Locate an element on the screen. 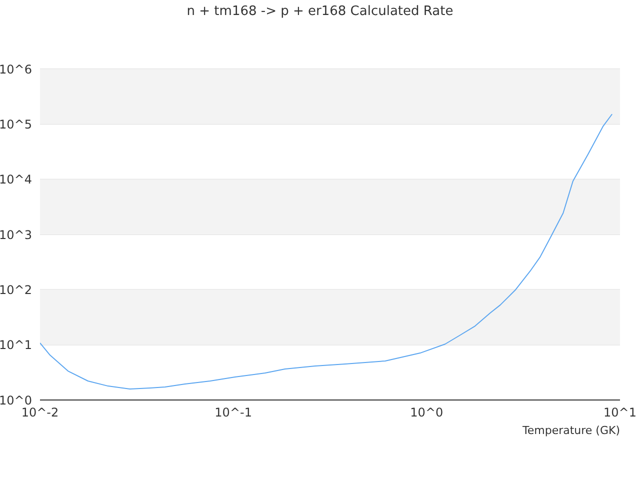 The image size is (640, 480). x-axis-title: Temperature (GK) is located at coordinates (571, 430).